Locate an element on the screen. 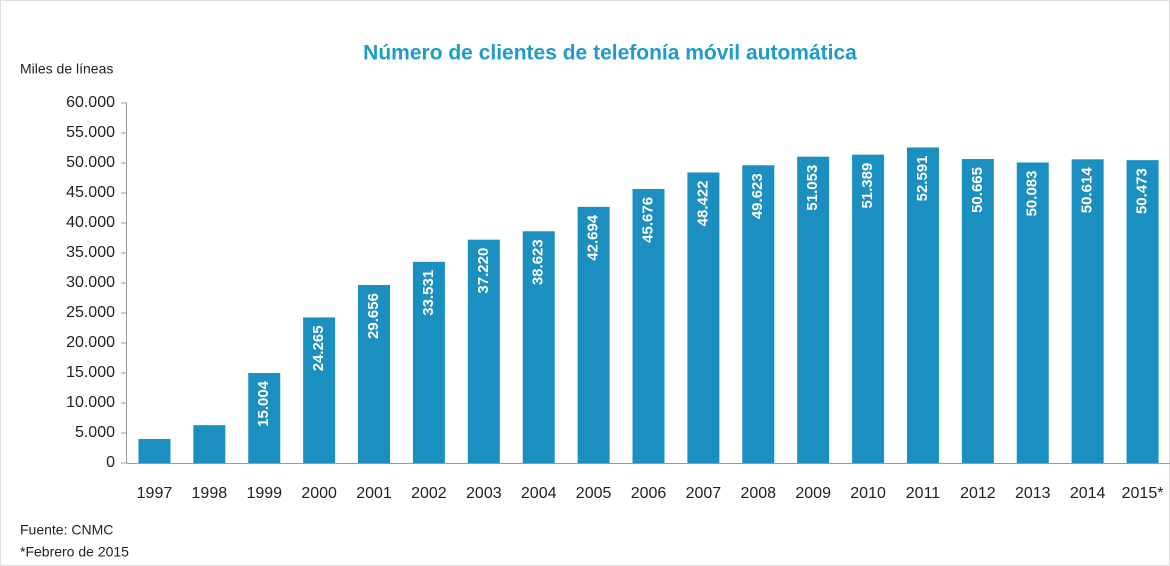 The height and width of the screenshot is (566, 1170). value-label: 50.473 is located at coordinates (1142, 191).